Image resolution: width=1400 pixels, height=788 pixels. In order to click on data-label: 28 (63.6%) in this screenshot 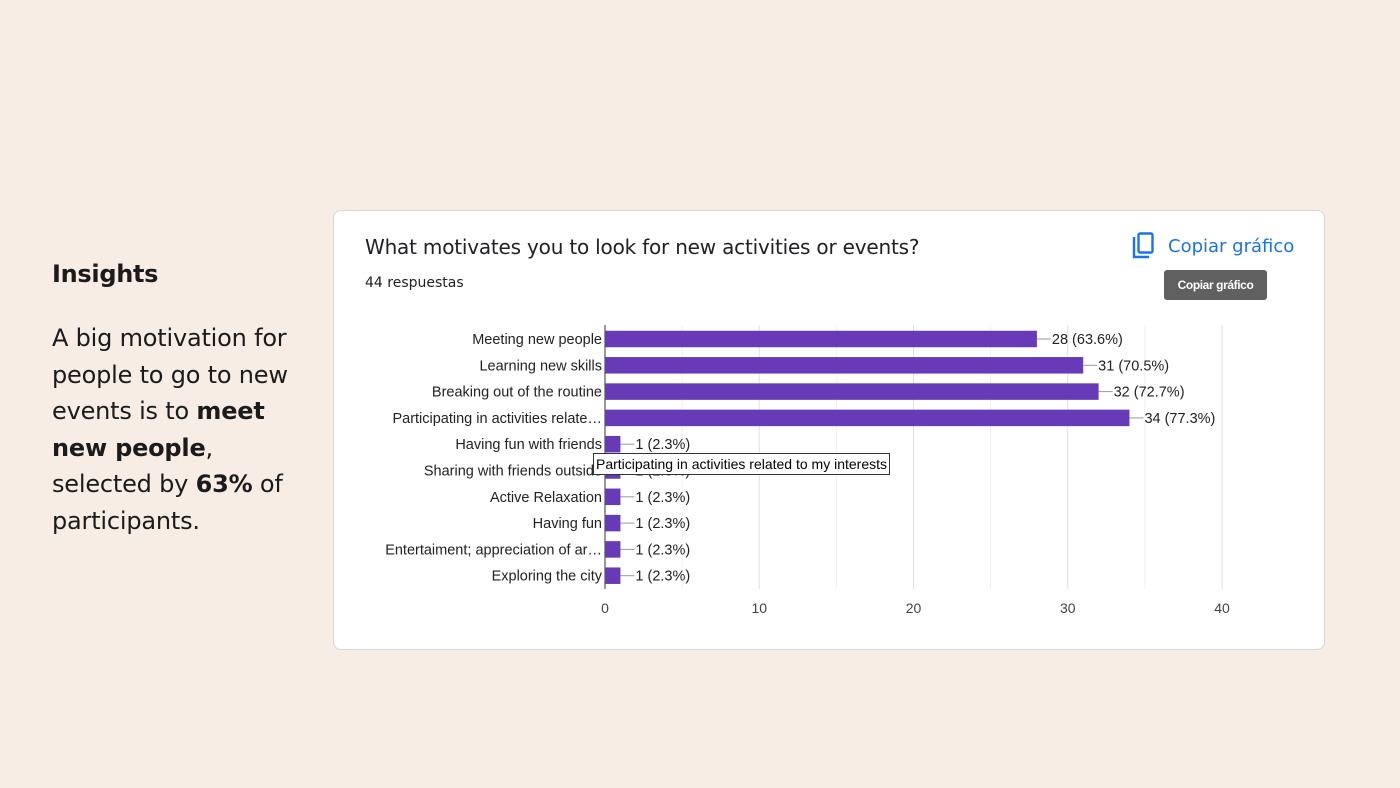, I will do `click(1087, 340)`.